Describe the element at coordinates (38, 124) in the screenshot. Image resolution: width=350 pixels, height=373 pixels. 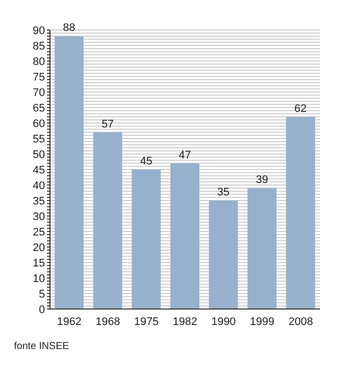
I see `y-tick-label: 60` at that location.